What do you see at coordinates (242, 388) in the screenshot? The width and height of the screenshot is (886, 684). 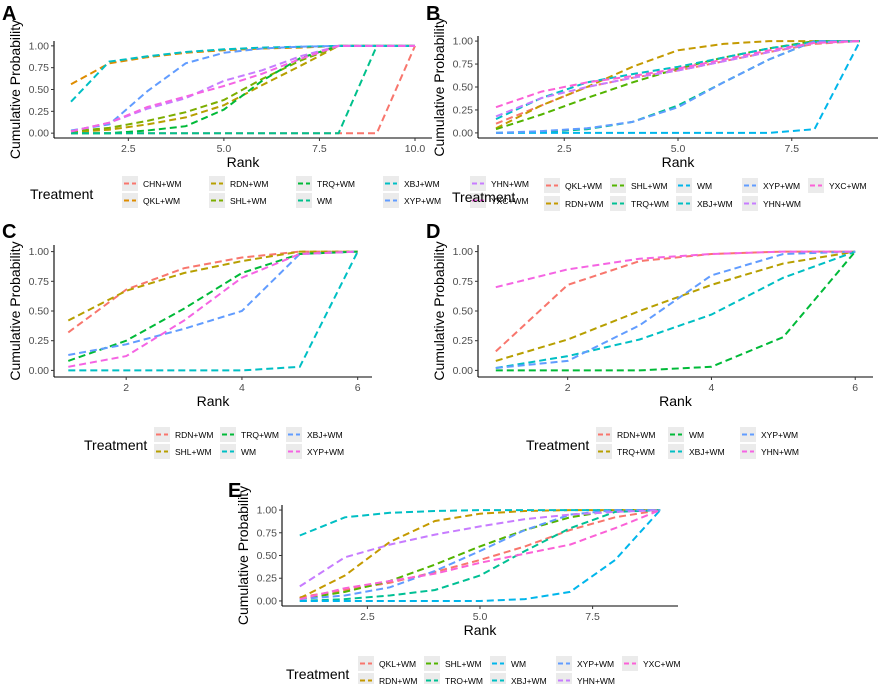 I see `x-tick-label: 4` at bounding box center [242, 388].